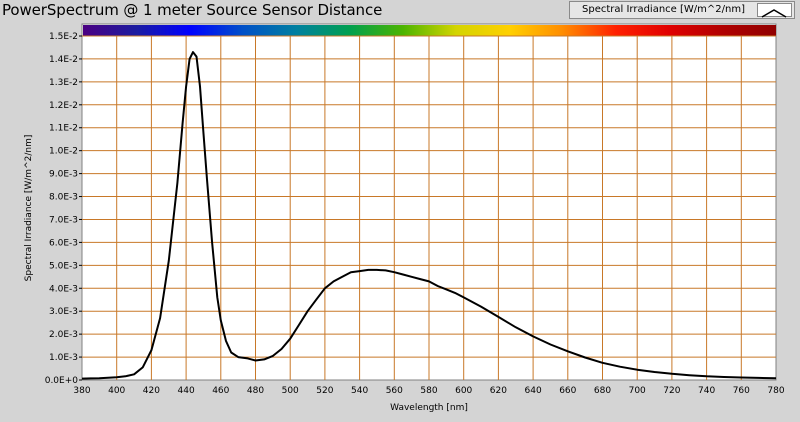  What do you see at coordinates (463, 391) in the screenshot?
I see `x-tick-label: 600` at bounding box center [463, 391].